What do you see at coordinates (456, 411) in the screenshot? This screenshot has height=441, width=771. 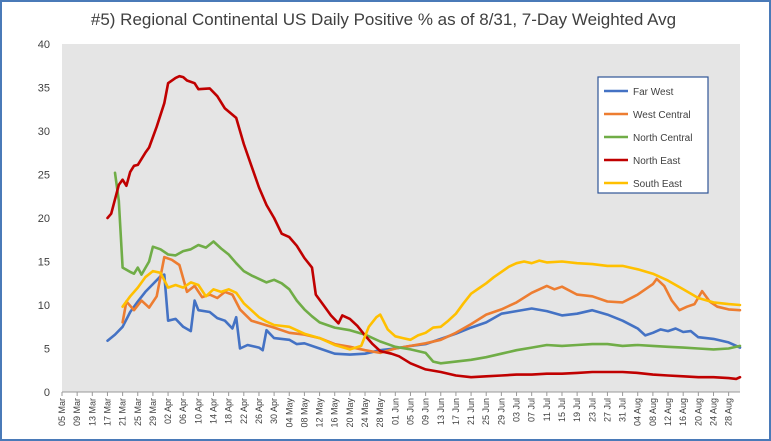 I see `x-tick-label: 17 Jun` at bounding box center [456, 411].